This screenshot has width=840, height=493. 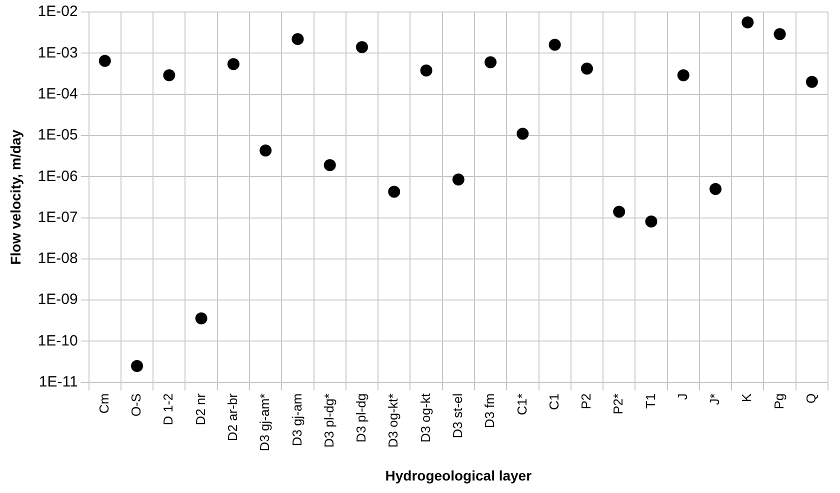 I want to click on x-tick-label: D 1-2, so click(x=168, y=409).